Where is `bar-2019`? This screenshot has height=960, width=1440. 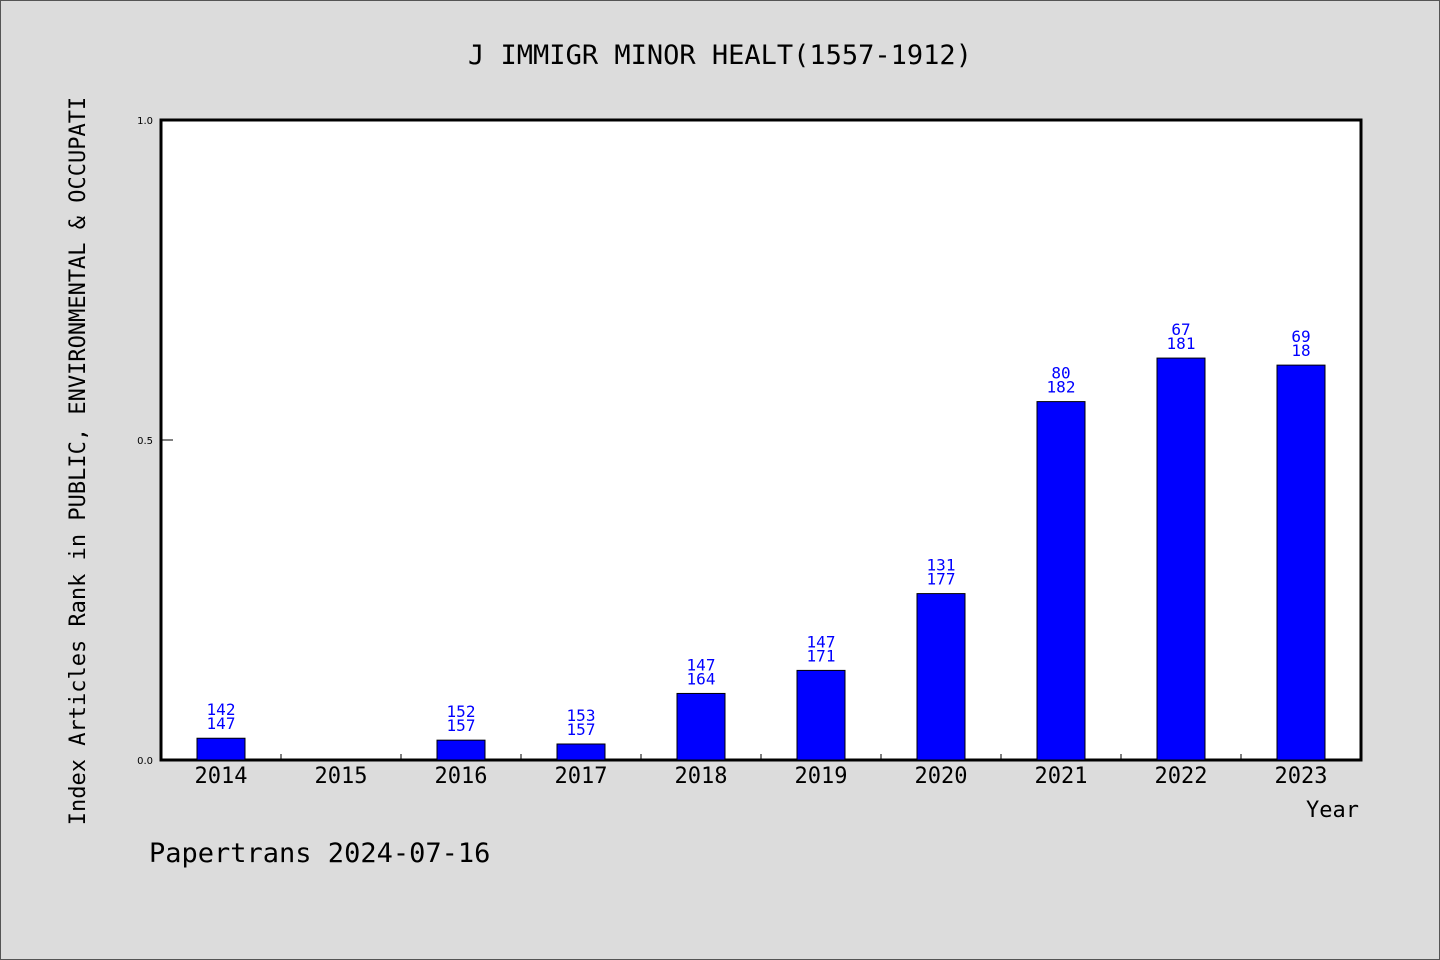
bar-2019 is located at coordinates (821, 715).